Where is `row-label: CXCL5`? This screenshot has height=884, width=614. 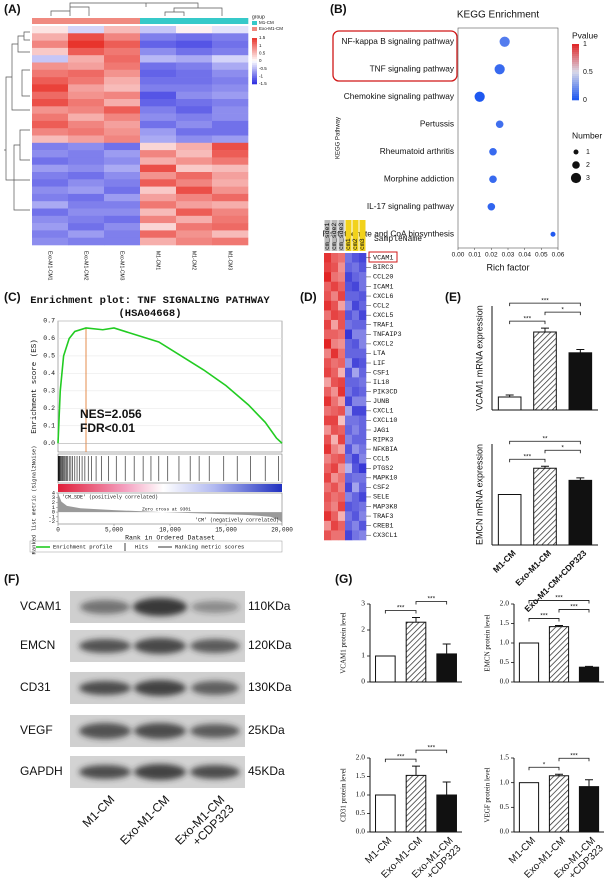
row-label: CXCL5 is located at coordinates (383, 316).